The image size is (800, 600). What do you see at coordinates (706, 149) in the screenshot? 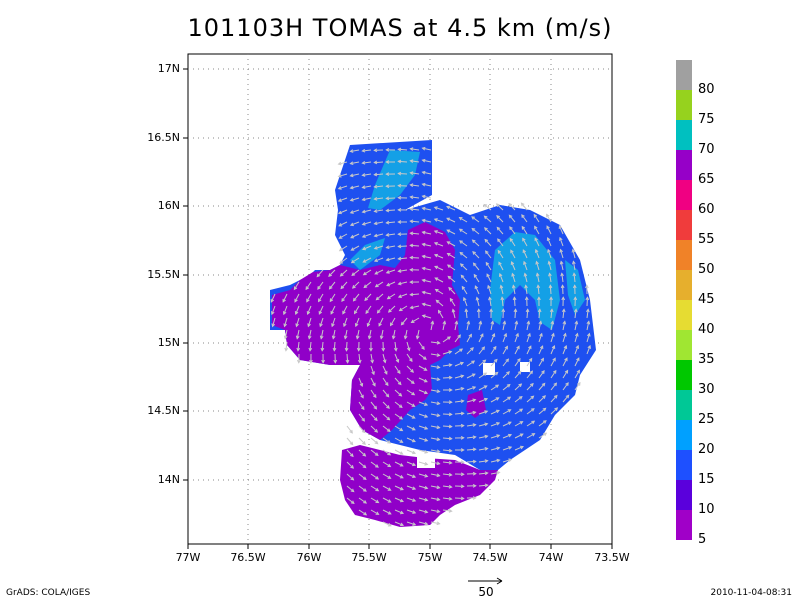
I see `colorbar-label: 70` at bounding box center [706, 149].